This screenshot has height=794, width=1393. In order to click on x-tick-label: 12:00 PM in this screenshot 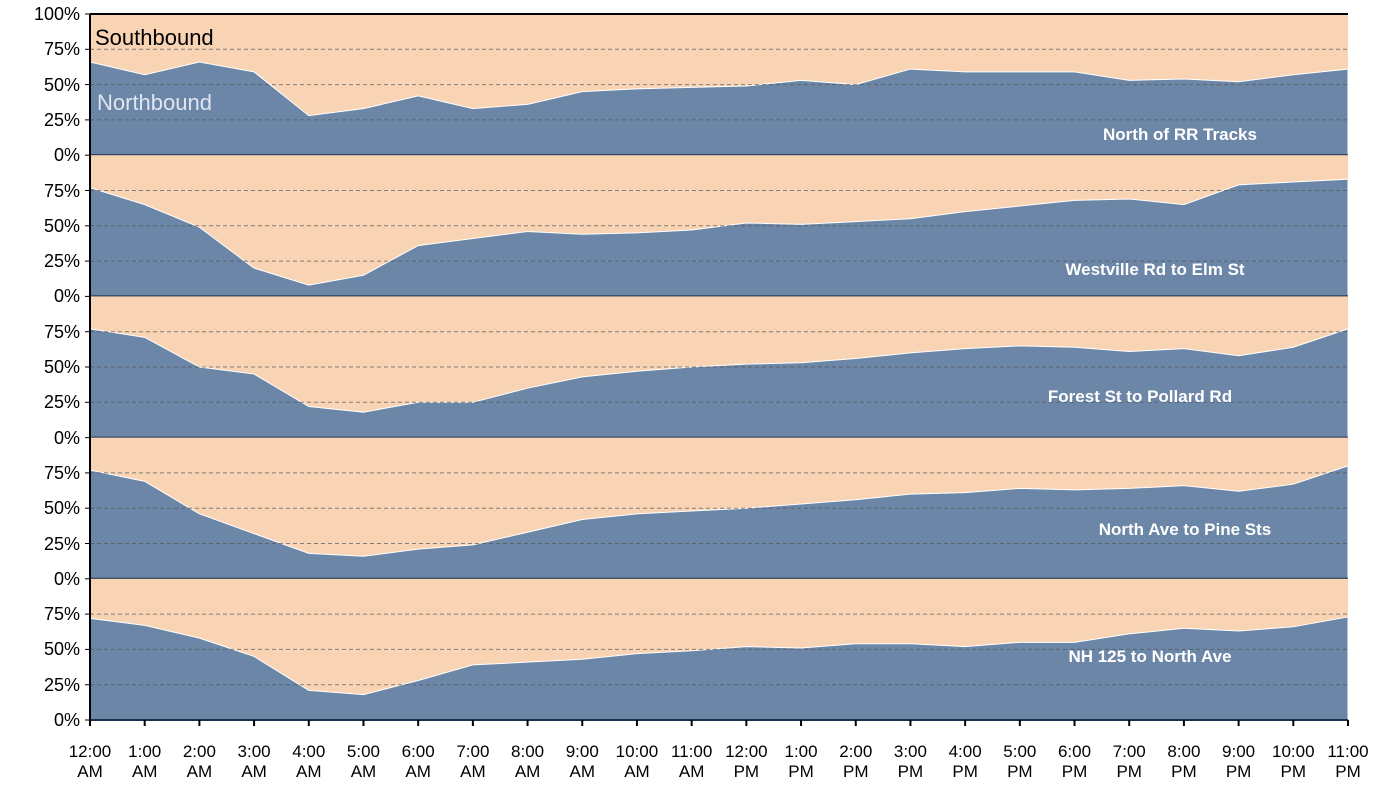, I will do `click(746, 761)`.